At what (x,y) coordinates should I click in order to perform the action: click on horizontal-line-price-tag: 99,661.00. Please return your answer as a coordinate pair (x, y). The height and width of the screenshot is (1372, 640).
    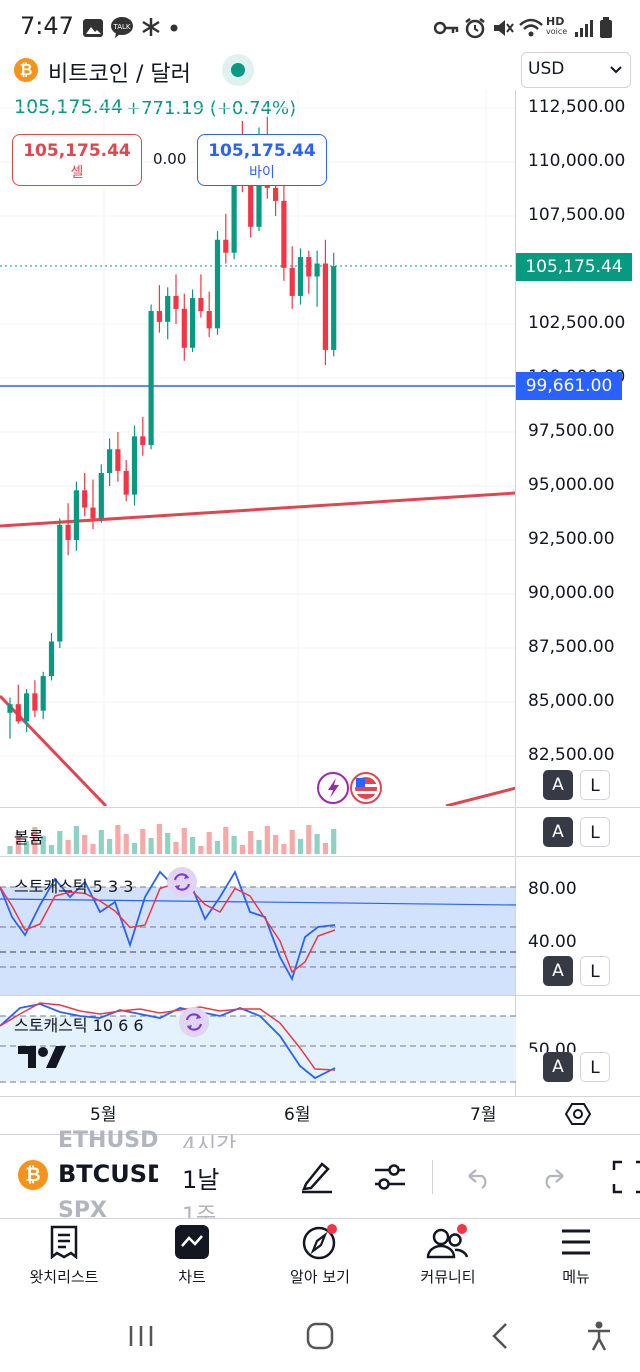
    Looking at the image, I should click on (569, 386).